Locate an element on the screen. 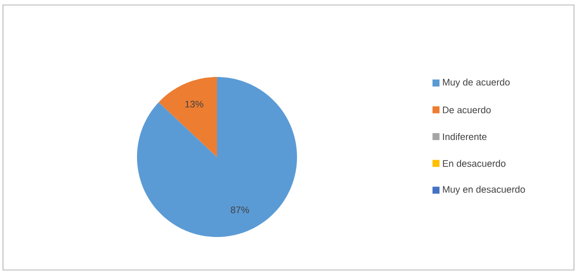 The image size is (578, 274). legend-label: Muy en desacuerdo is located at coordinates (483, 190).